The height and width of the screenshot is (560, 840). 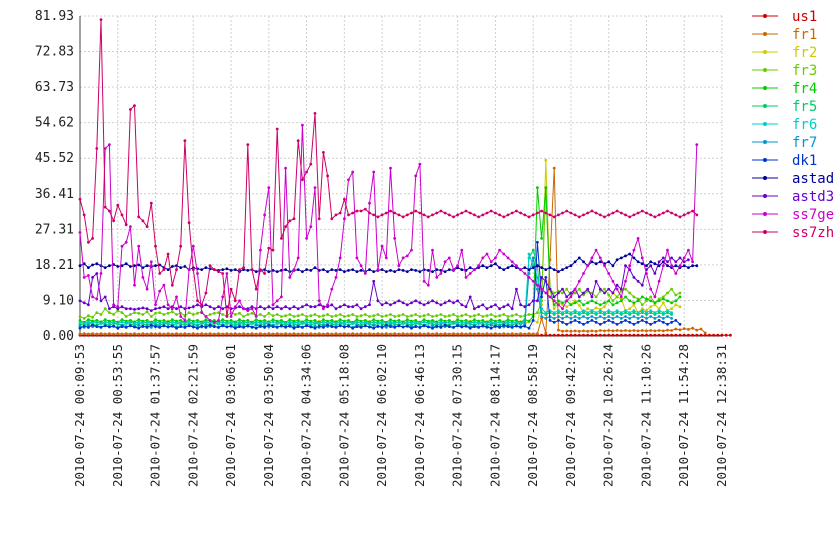 What do you see at coordinates (804, 143) in the screenshot?
I see `legend-label: fr7` at bounding box center [804, 143].